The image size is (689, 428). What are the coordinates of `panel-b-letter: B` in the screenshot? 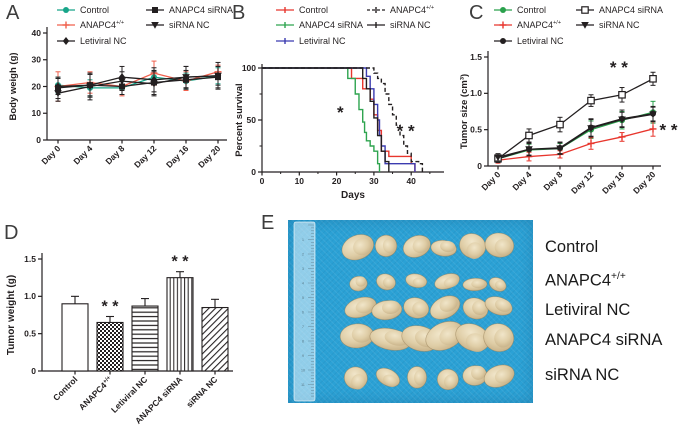 It's located at (239, 13).